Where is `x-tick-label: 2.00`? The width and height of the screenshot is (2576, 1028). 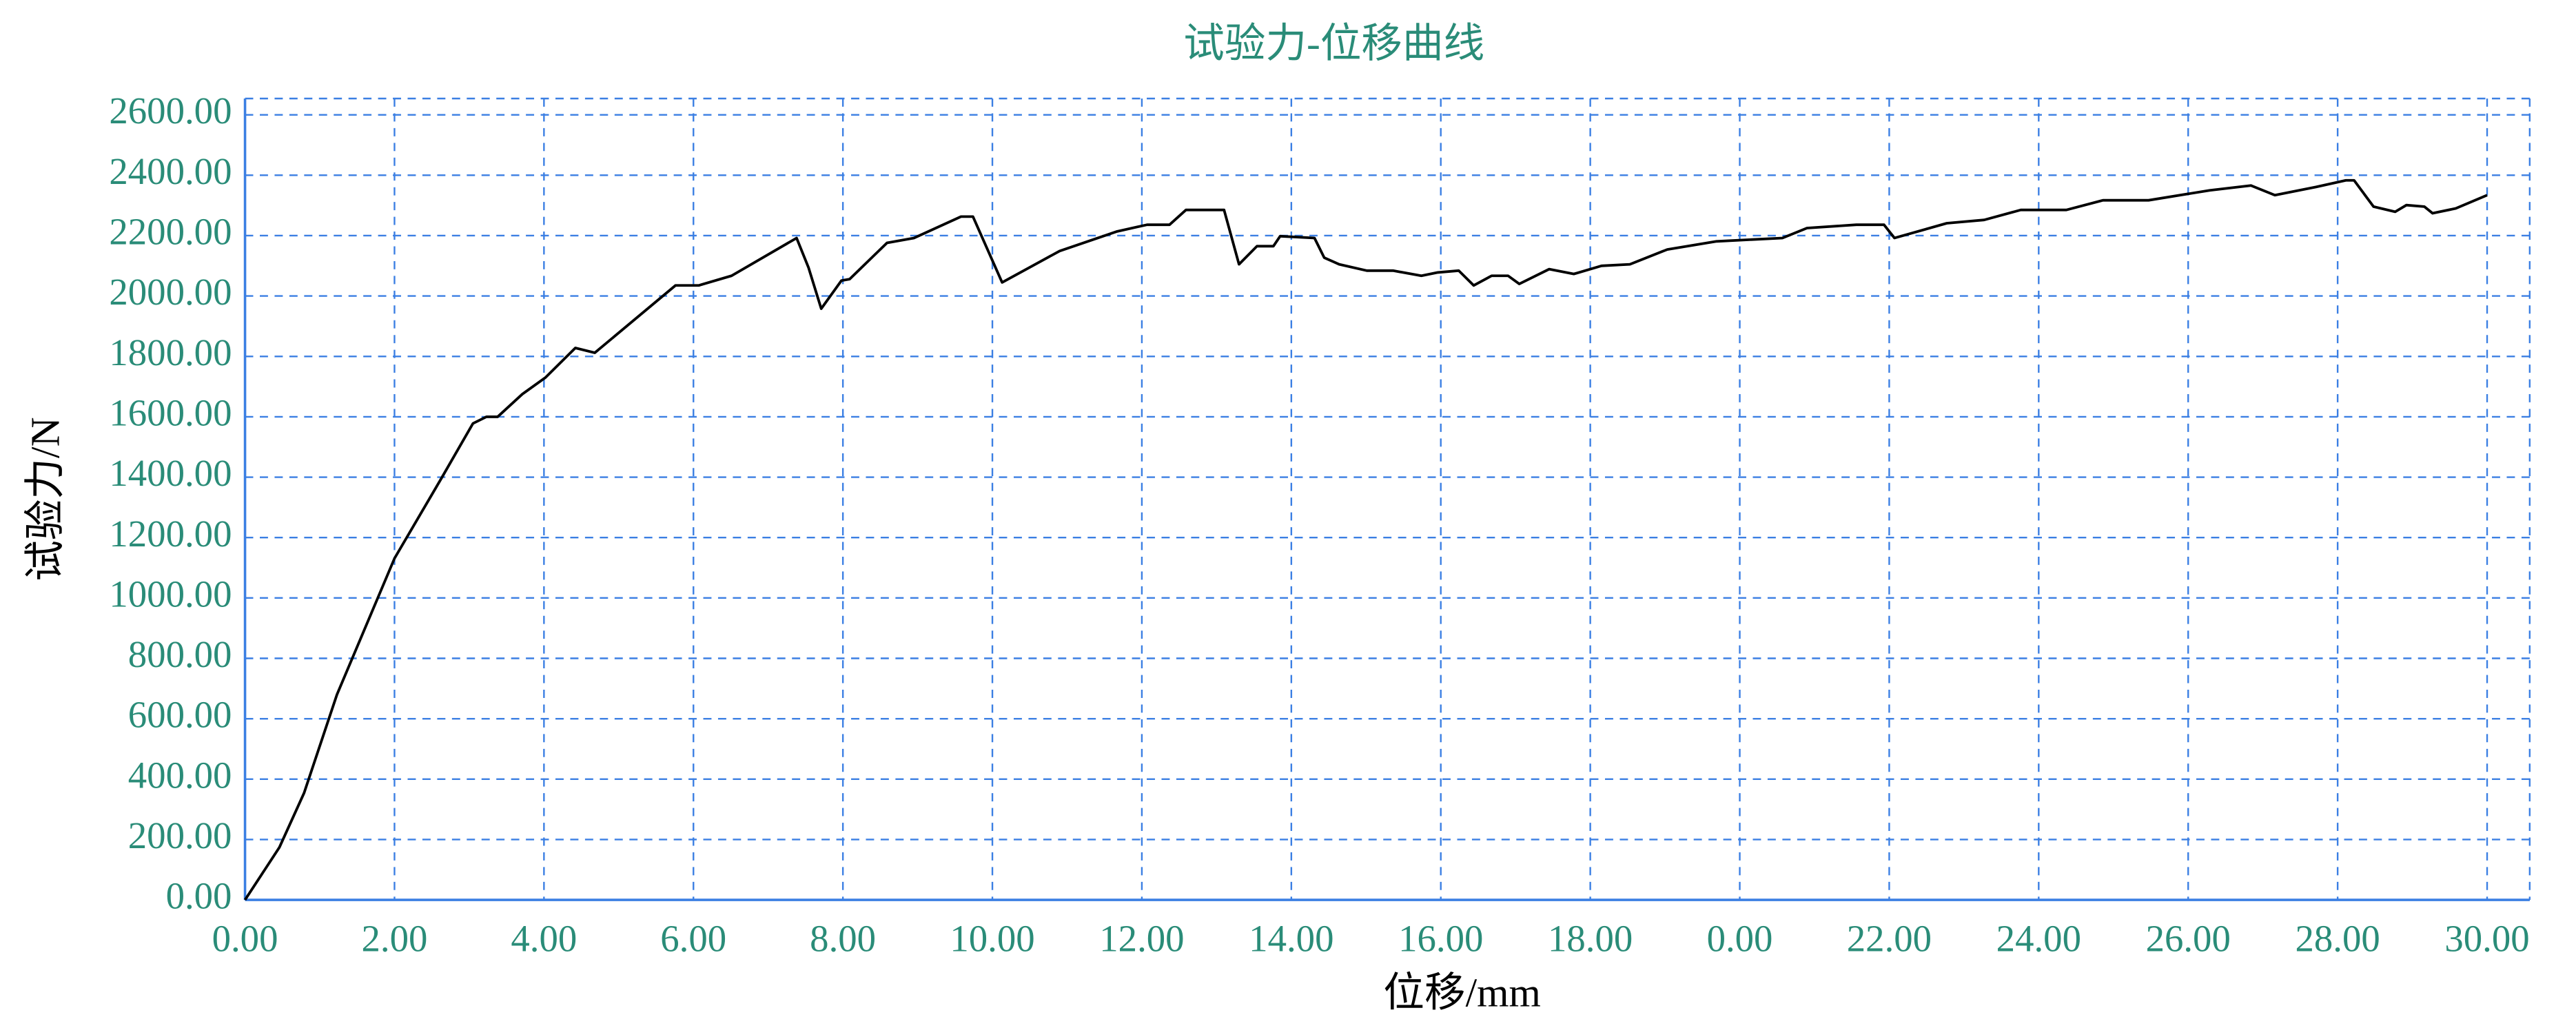 x-tick-label: 2.00 is located at coordinates (394, 939).